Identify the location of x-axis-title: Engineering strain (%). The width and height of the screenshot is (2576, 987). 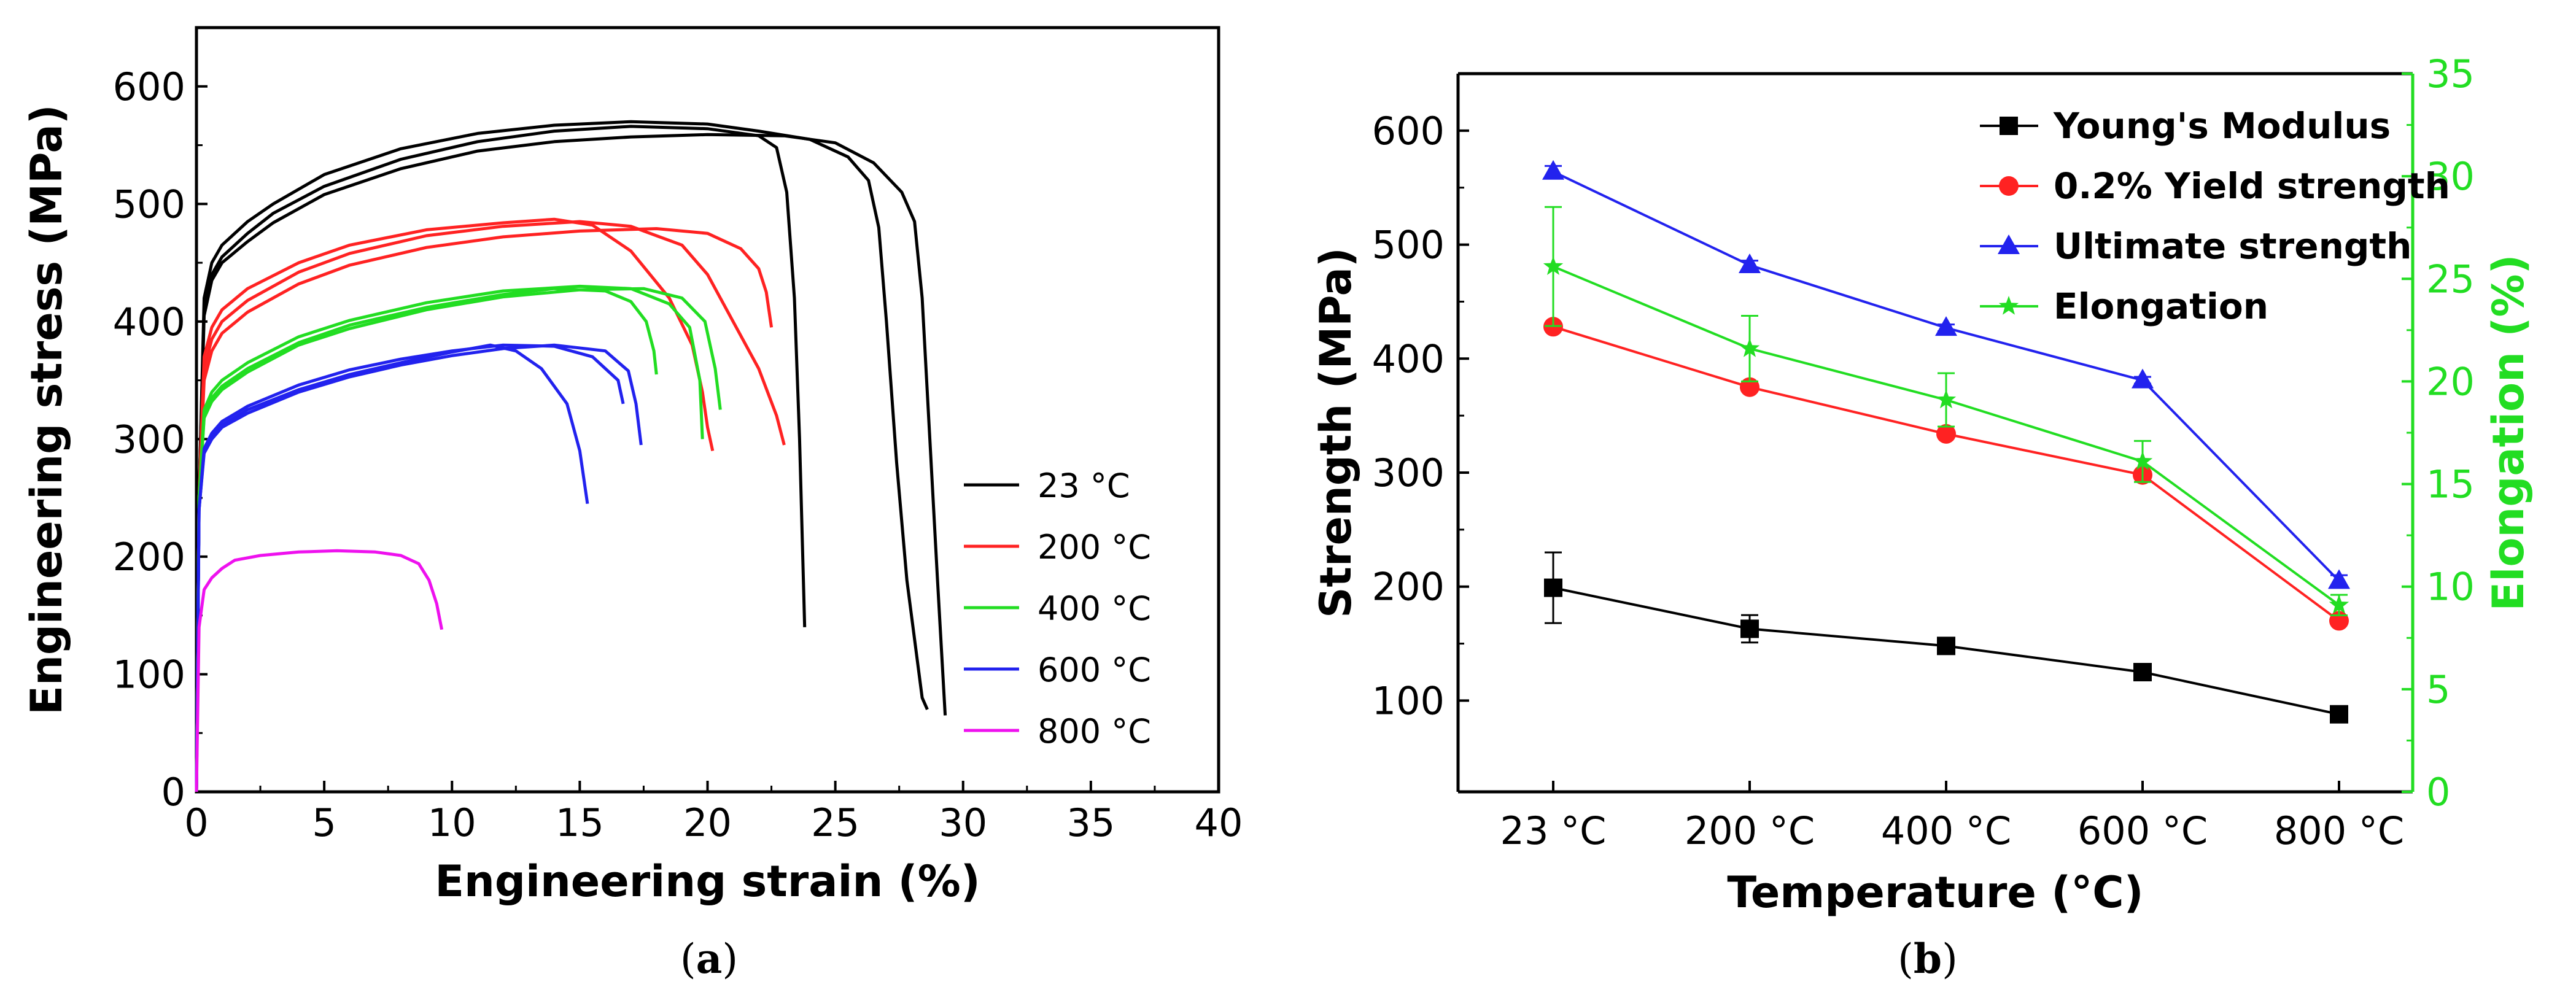
(707, 881).